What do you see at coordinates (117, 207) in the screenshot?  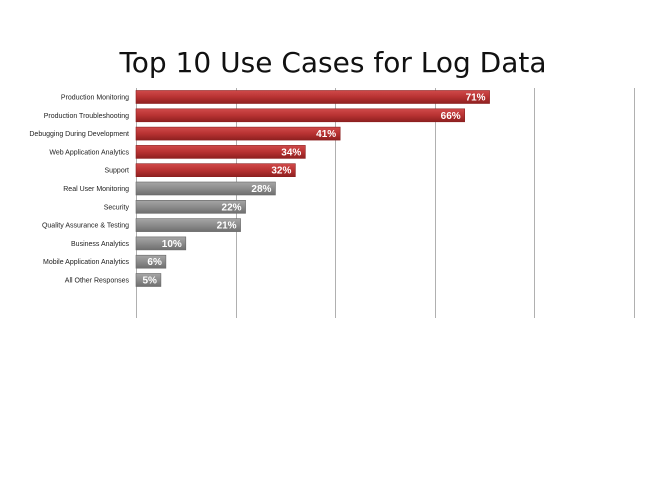 I see `category-label: Security` at bounding box center [117, 207].